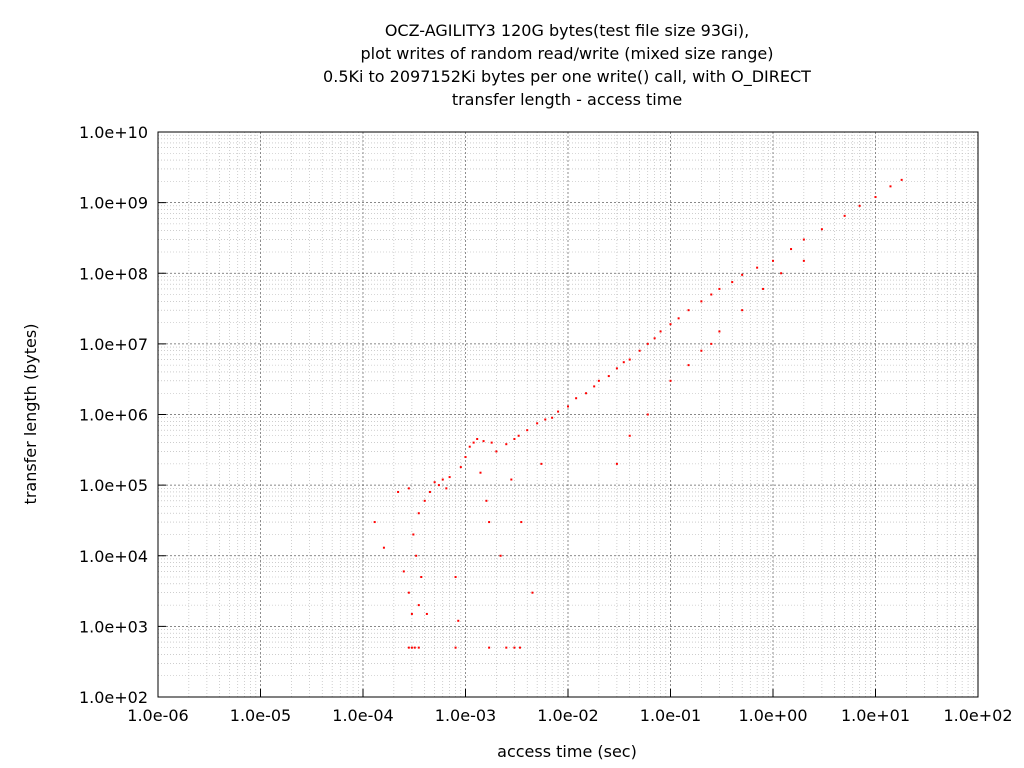 Image resolution: width=1024 pixels, height=768 pixels. I want to click on y-tick-label: 1.0e+02, so click(113, 697).